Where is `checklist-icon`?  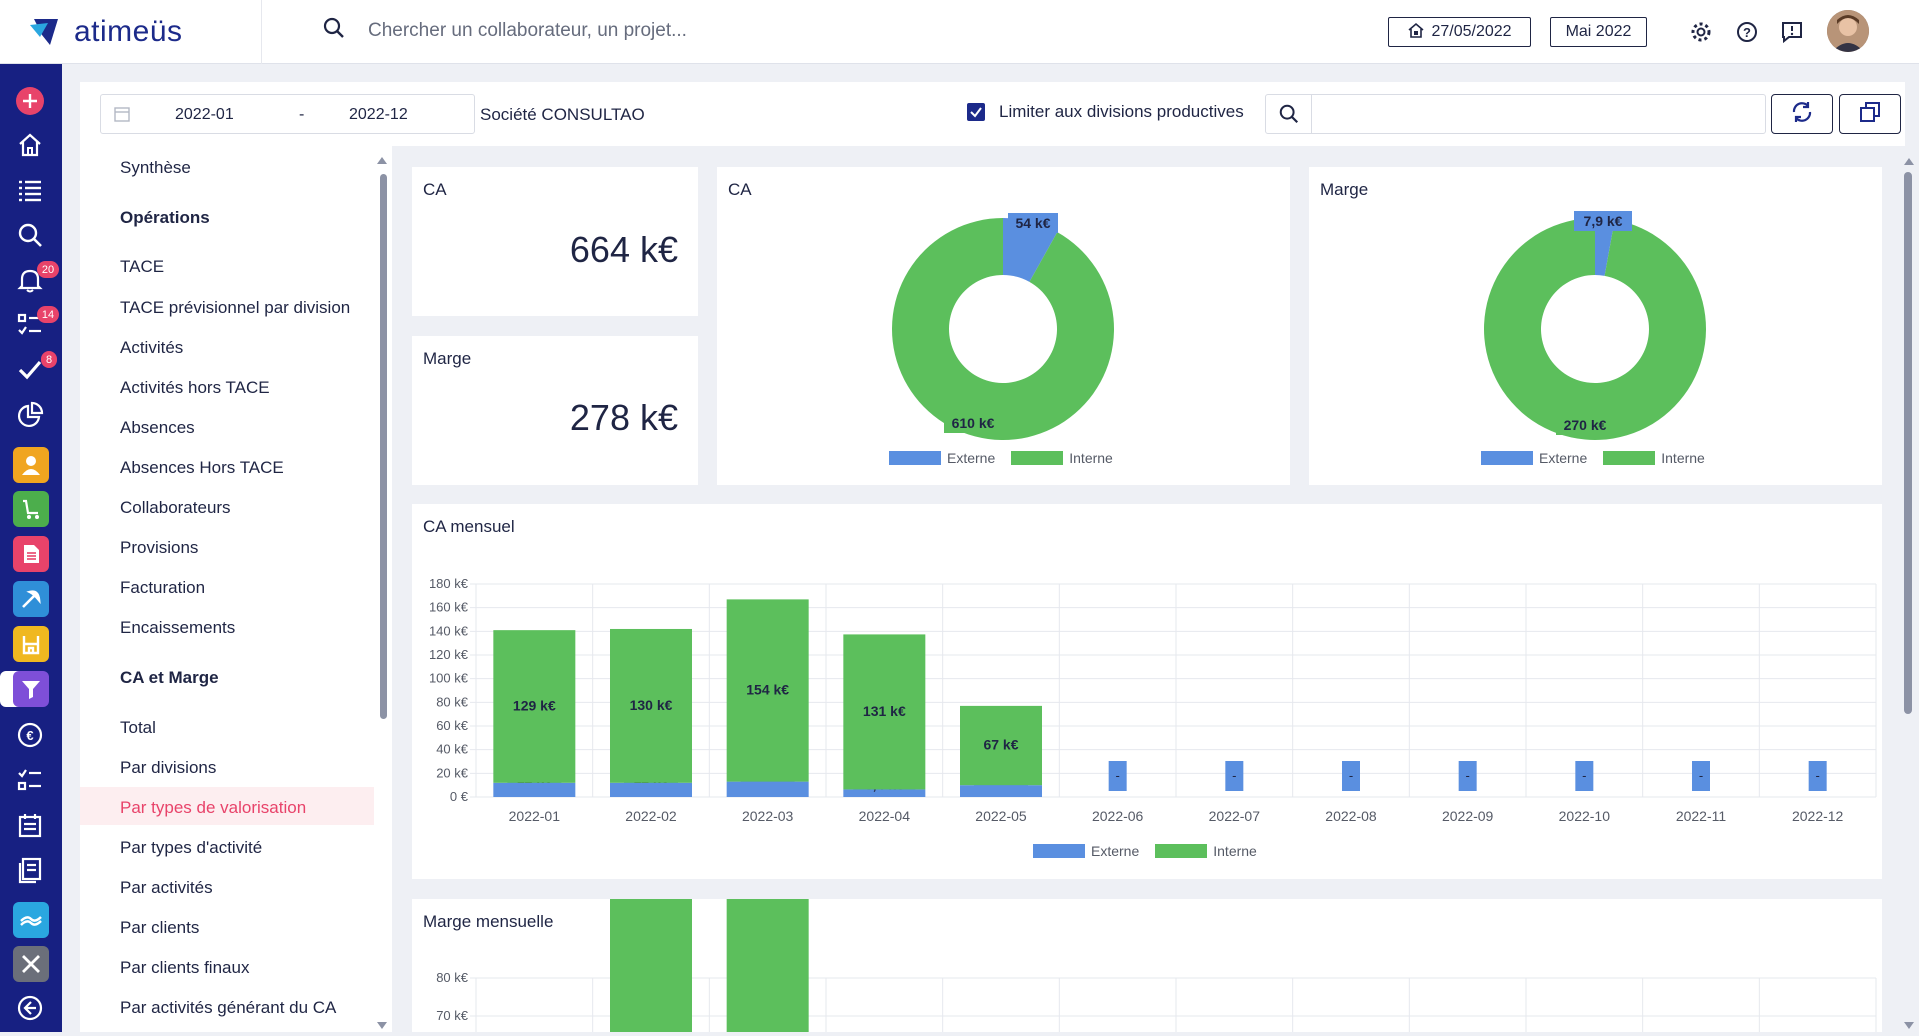
checklist-icon is located at coordinates (30, 780).